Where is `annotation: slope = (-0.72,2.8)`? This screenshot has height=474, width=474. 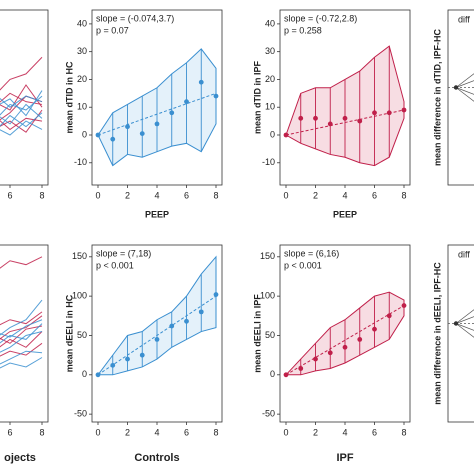
annotation: slope = (-0.72,2.8) is located at coordinates (320, 18).